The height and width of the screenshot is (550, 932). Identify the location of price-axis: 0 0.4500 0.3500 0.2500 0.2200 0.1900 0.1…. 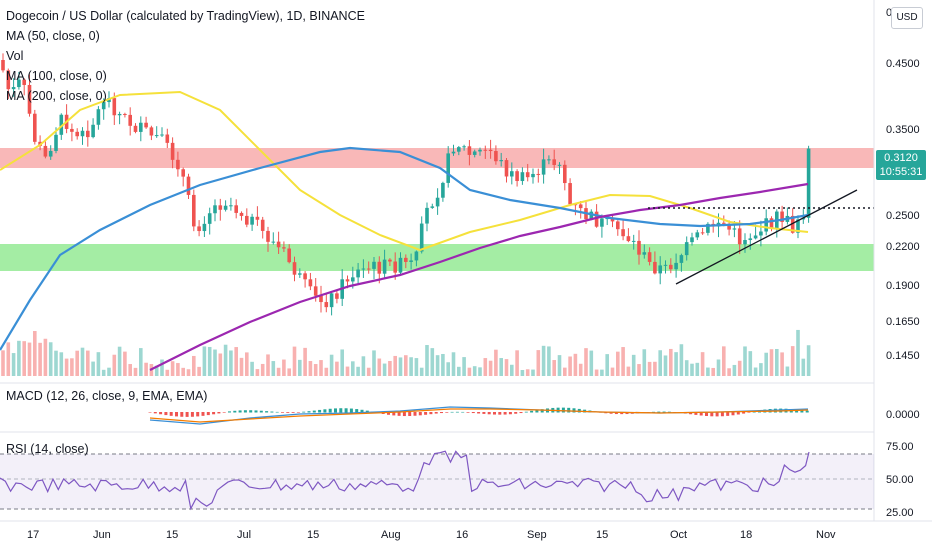
(903, 263).